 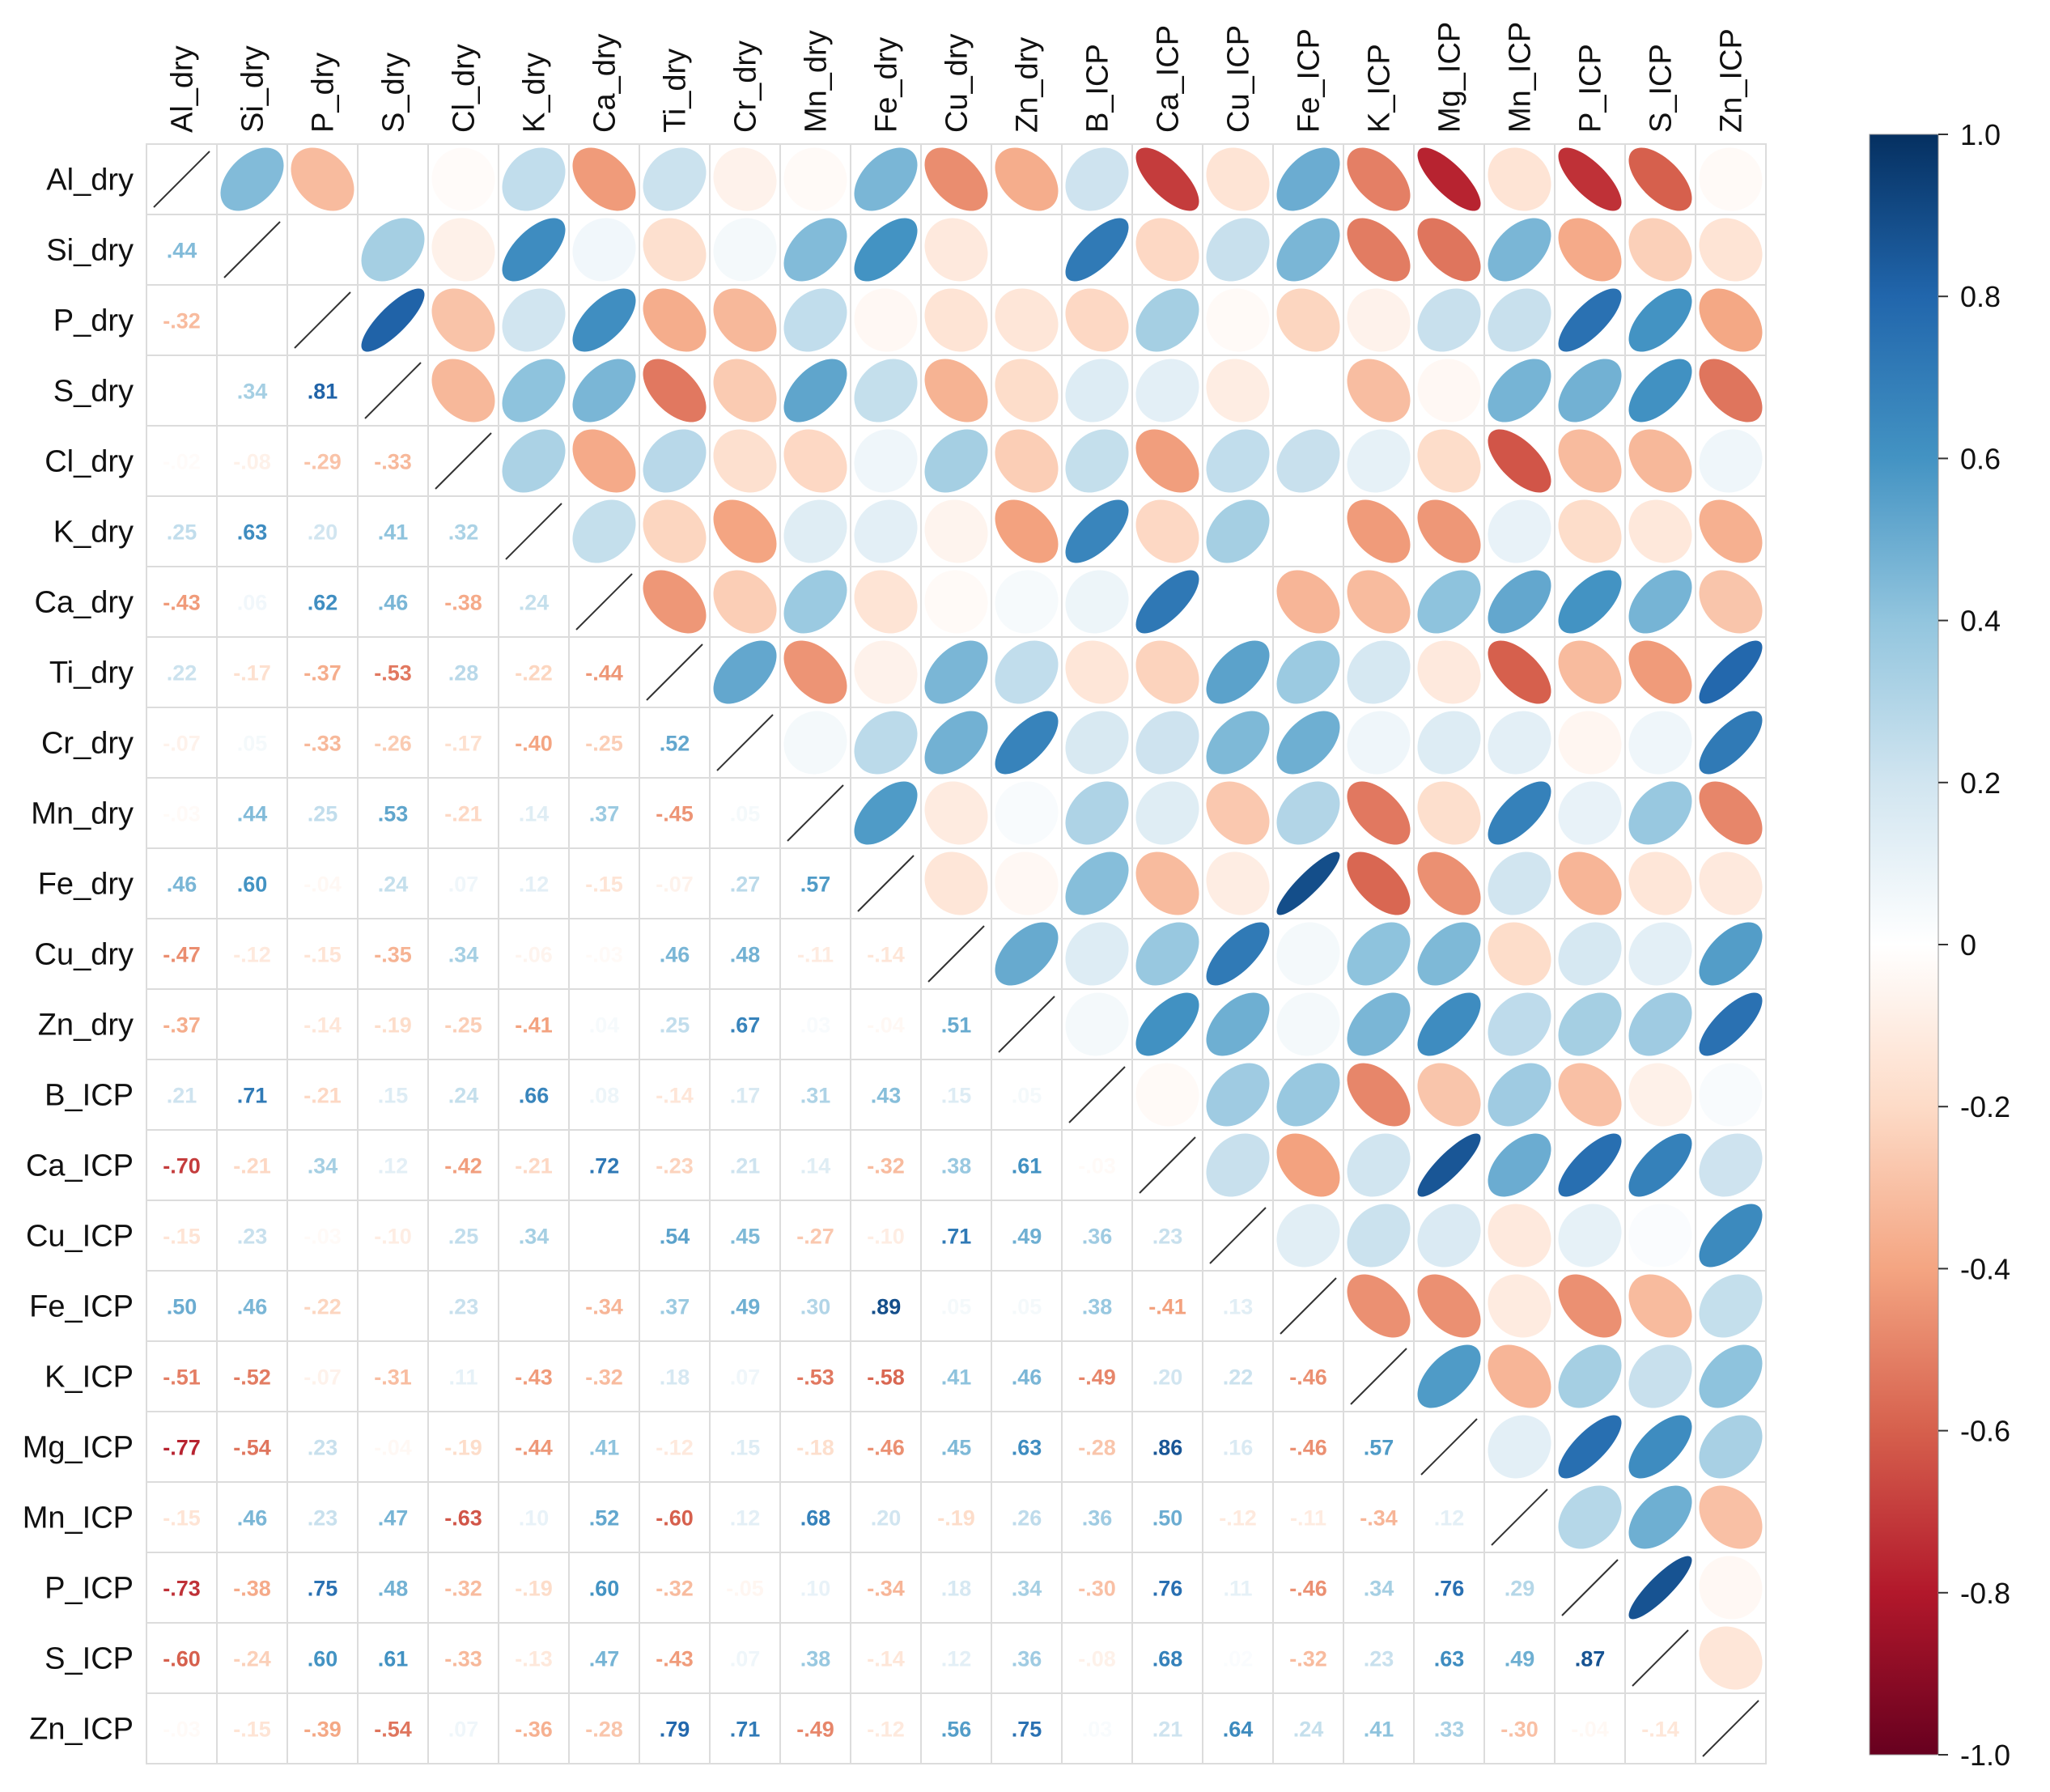 What do you see at coordinates (1520, 1589) in the screenshot?
I see `correlation-value: .29` at bounding box center [1520, 1589].